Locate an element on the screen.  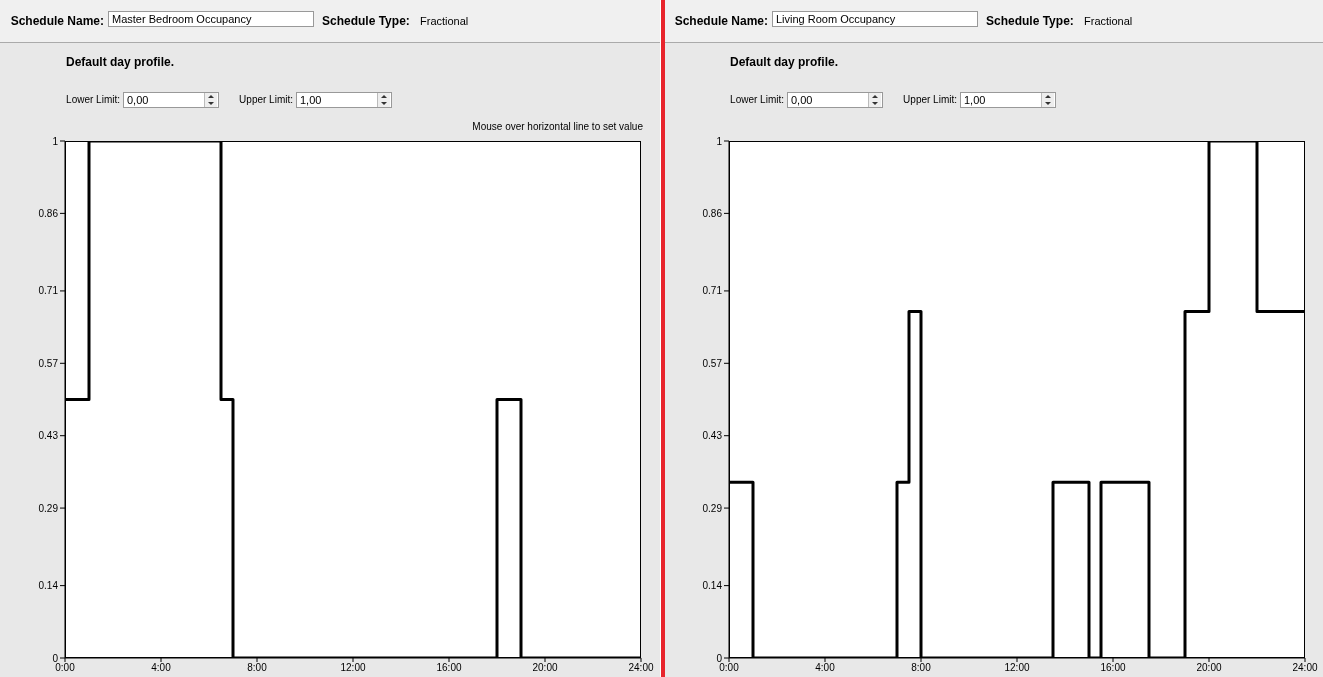
text: Mouse over horizontal line to set value is located at coordinates (557, 126).